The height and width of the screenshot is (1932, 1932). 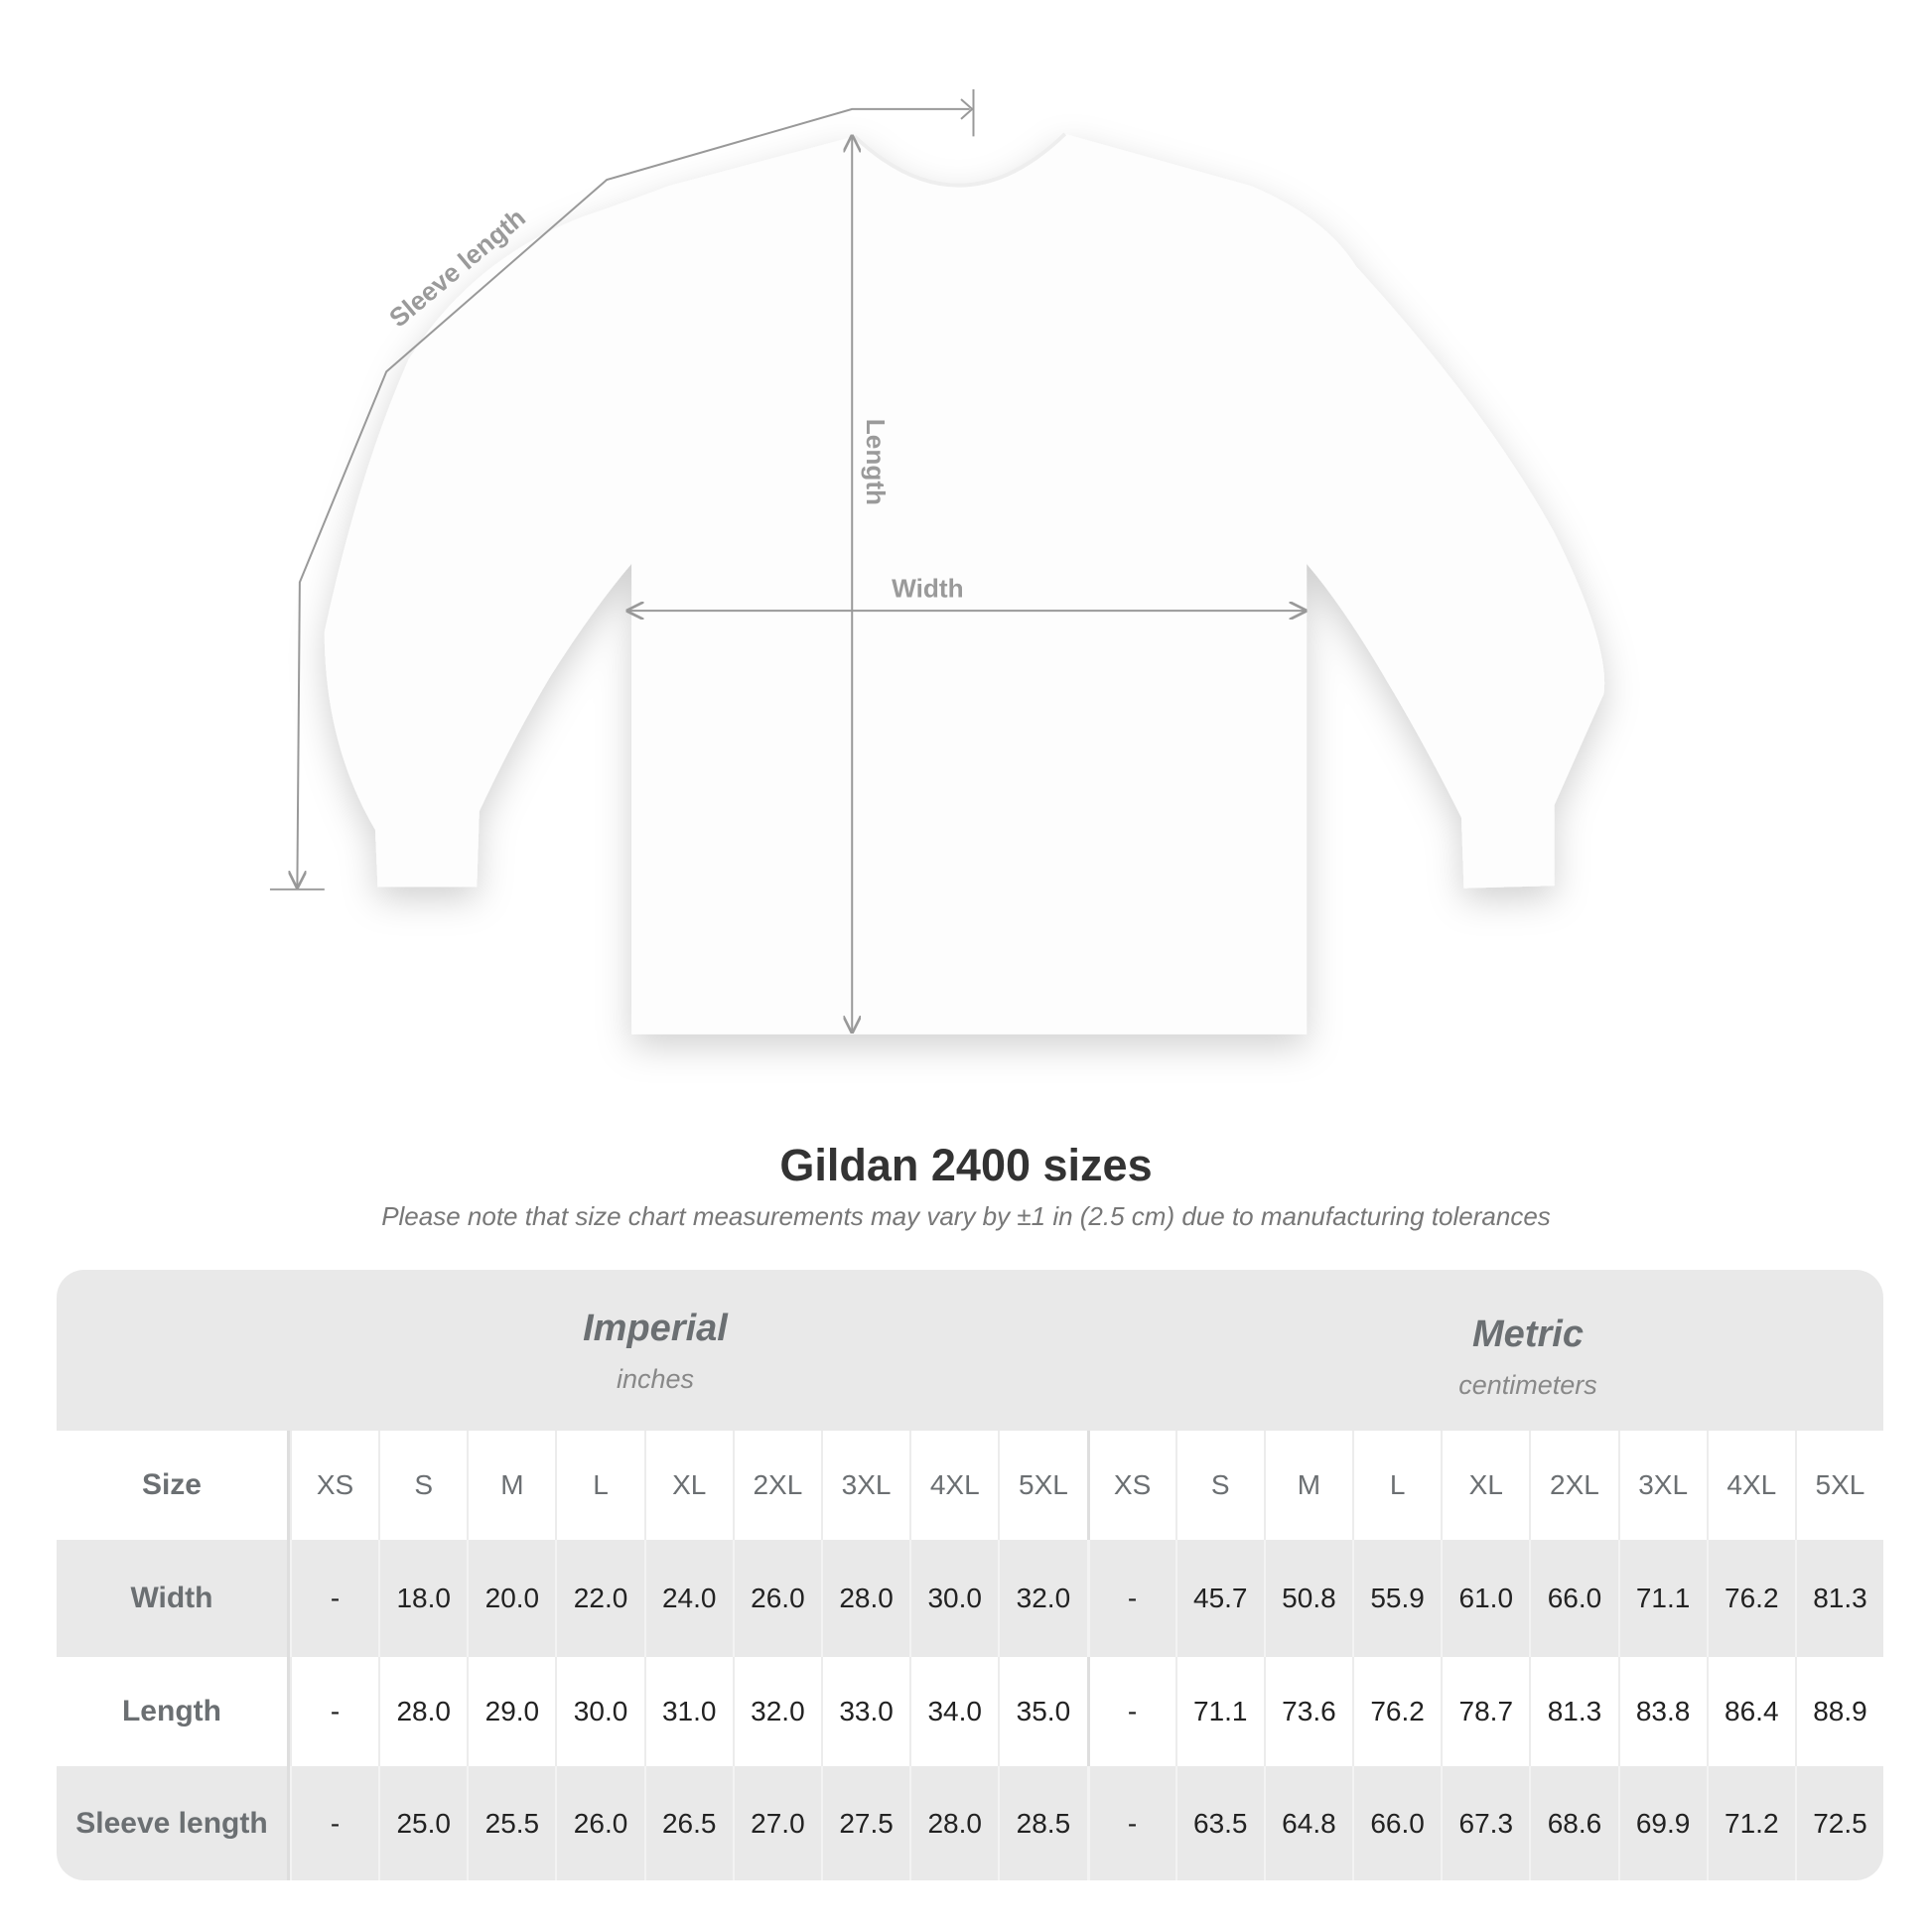 What do you see at coordinates (865, 1823) in the screenshot?
I see `table-cell: 27.5` at bounding box center [865, 1823].